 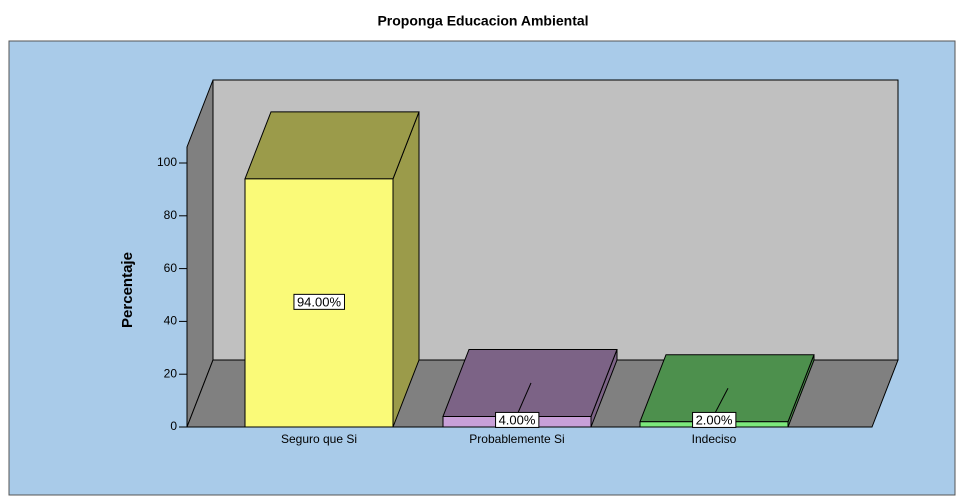 I want to click on y-tick-label: 40, so click(x=171, y=321).